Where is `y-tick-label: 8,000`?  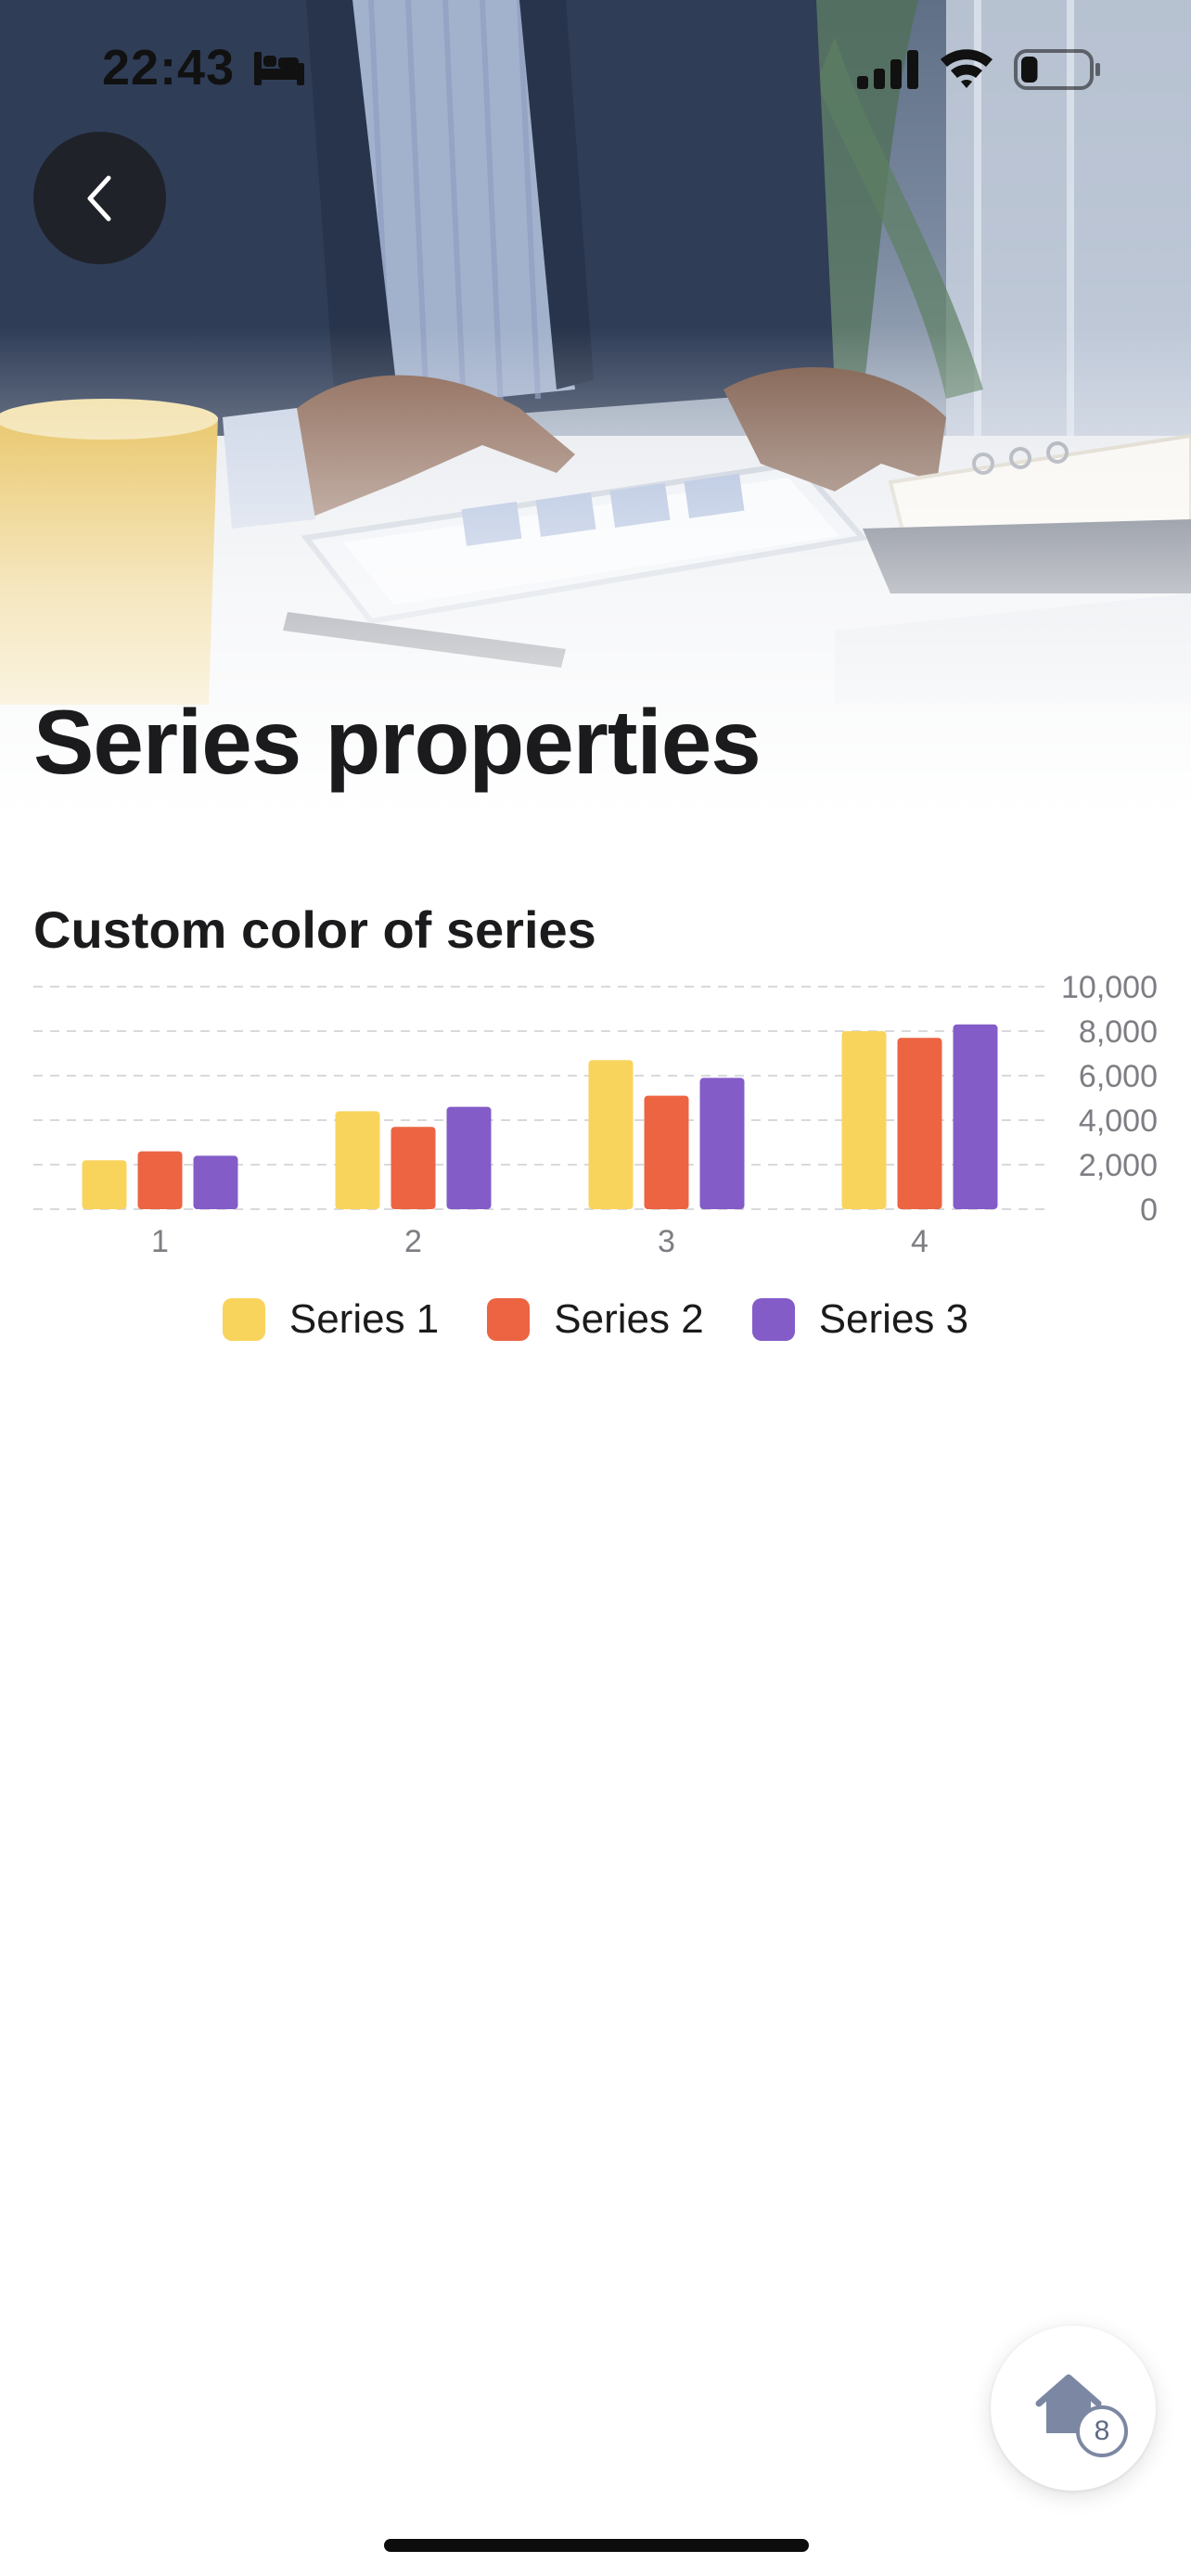 y-tick-label: 8,000 is located at coordinates (1118, 1032).